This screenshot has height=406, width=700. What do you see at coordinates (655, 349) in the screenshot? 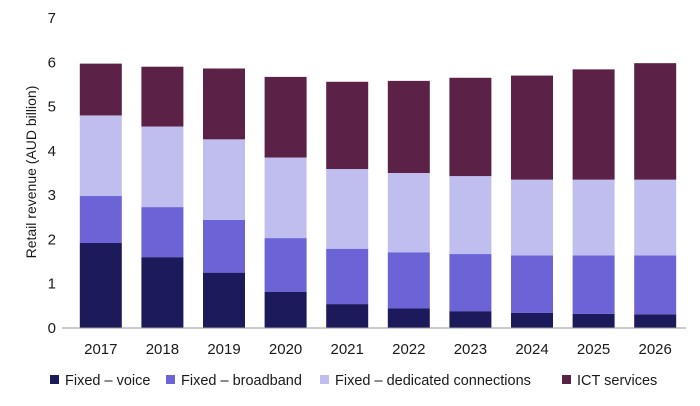
I see `x-tick-label: 2026` at bounding box center [655, 349].